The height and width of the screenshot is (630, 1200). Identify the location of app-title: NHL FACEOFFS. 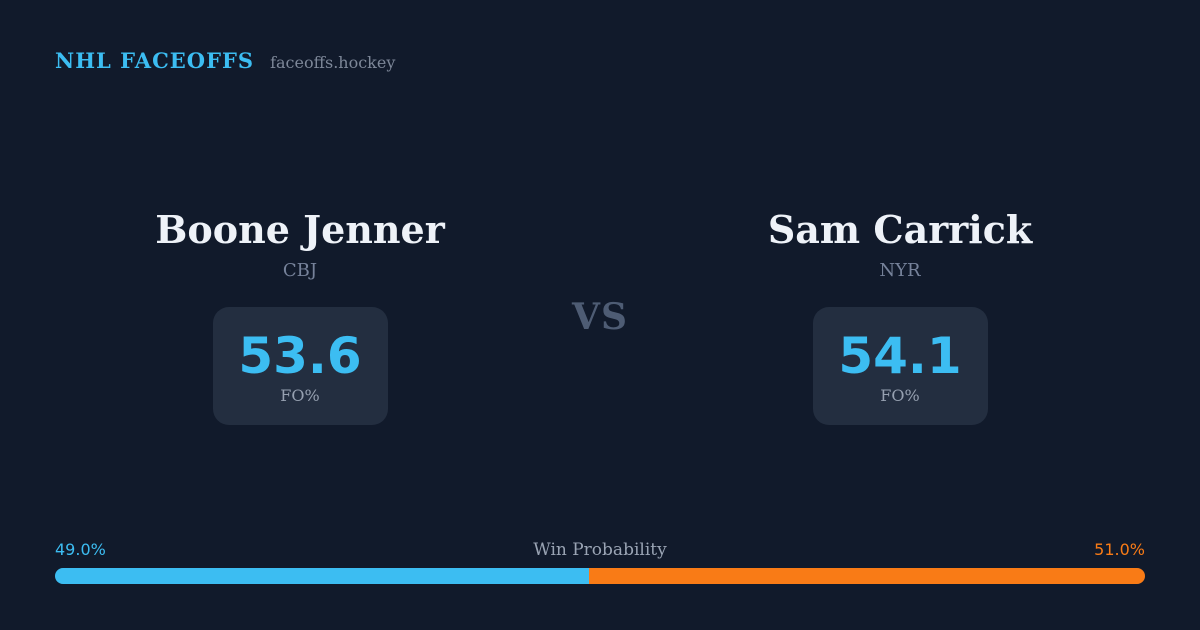
(155, 60).